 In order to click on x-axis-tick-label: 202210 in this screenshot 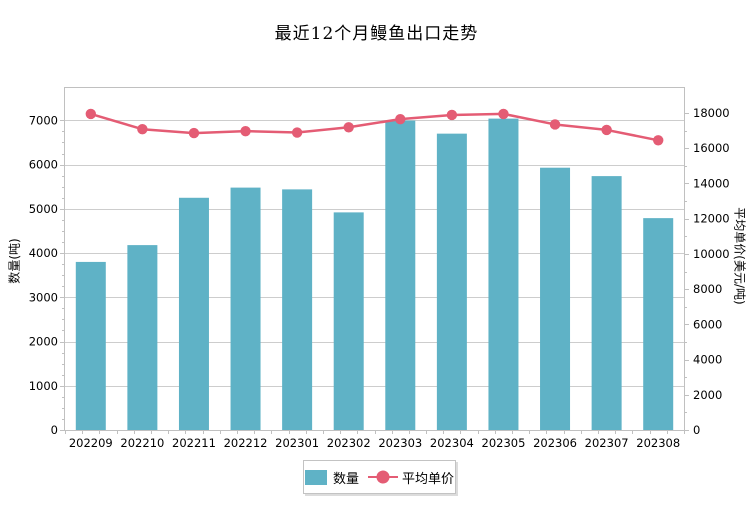, I will do `click(142, 443)`.